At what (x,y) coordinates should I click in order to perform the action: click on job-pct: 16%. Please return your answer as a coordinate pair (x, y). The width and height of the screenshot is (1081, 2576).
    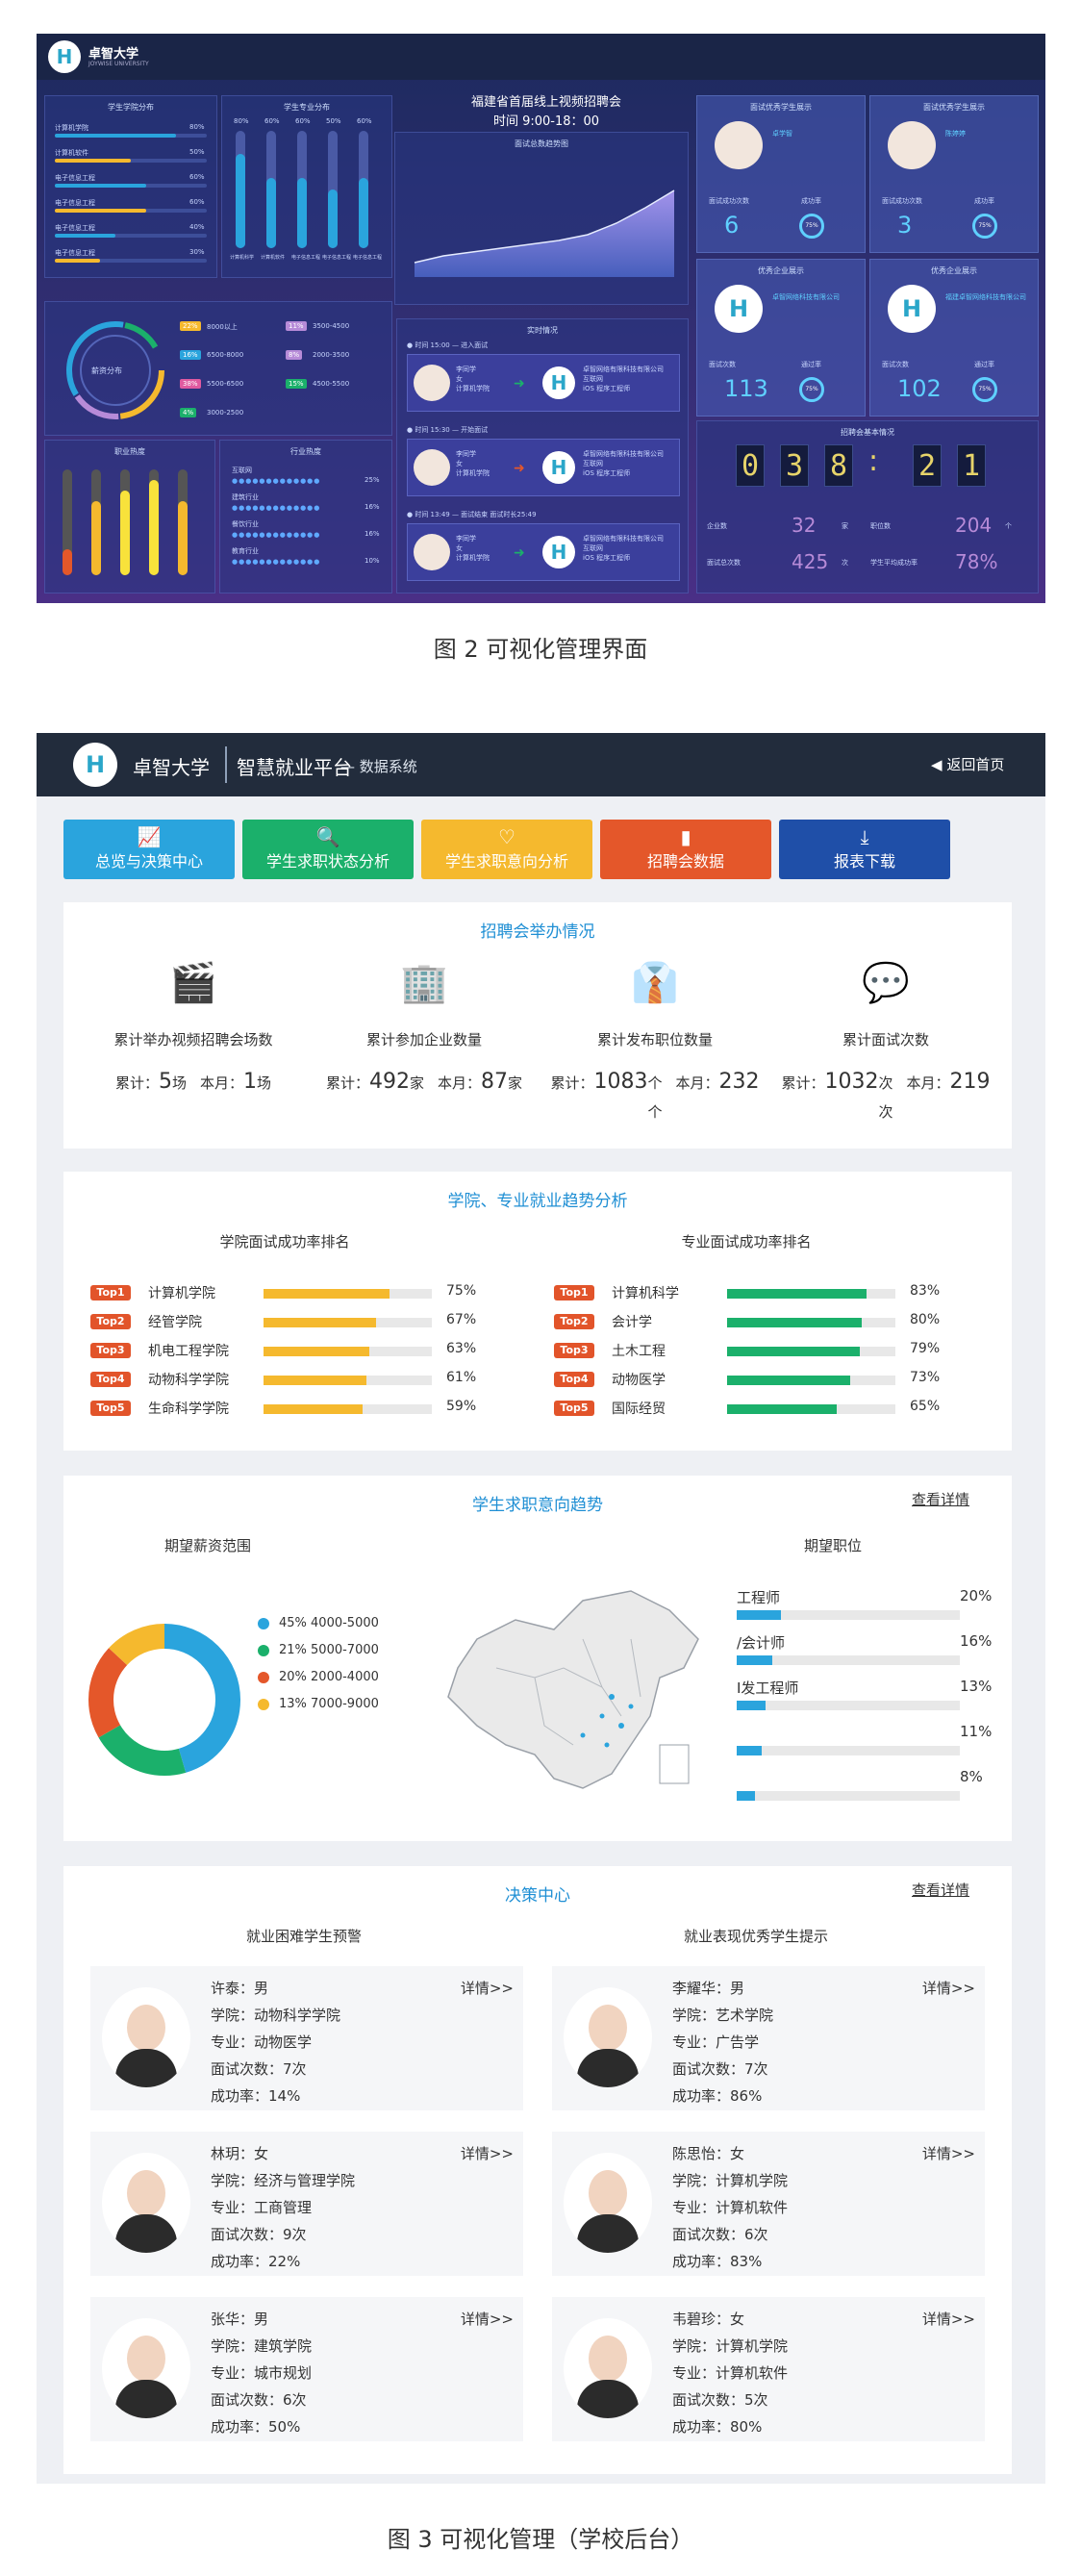
    Looking at the image, I should click on (977, 1641).